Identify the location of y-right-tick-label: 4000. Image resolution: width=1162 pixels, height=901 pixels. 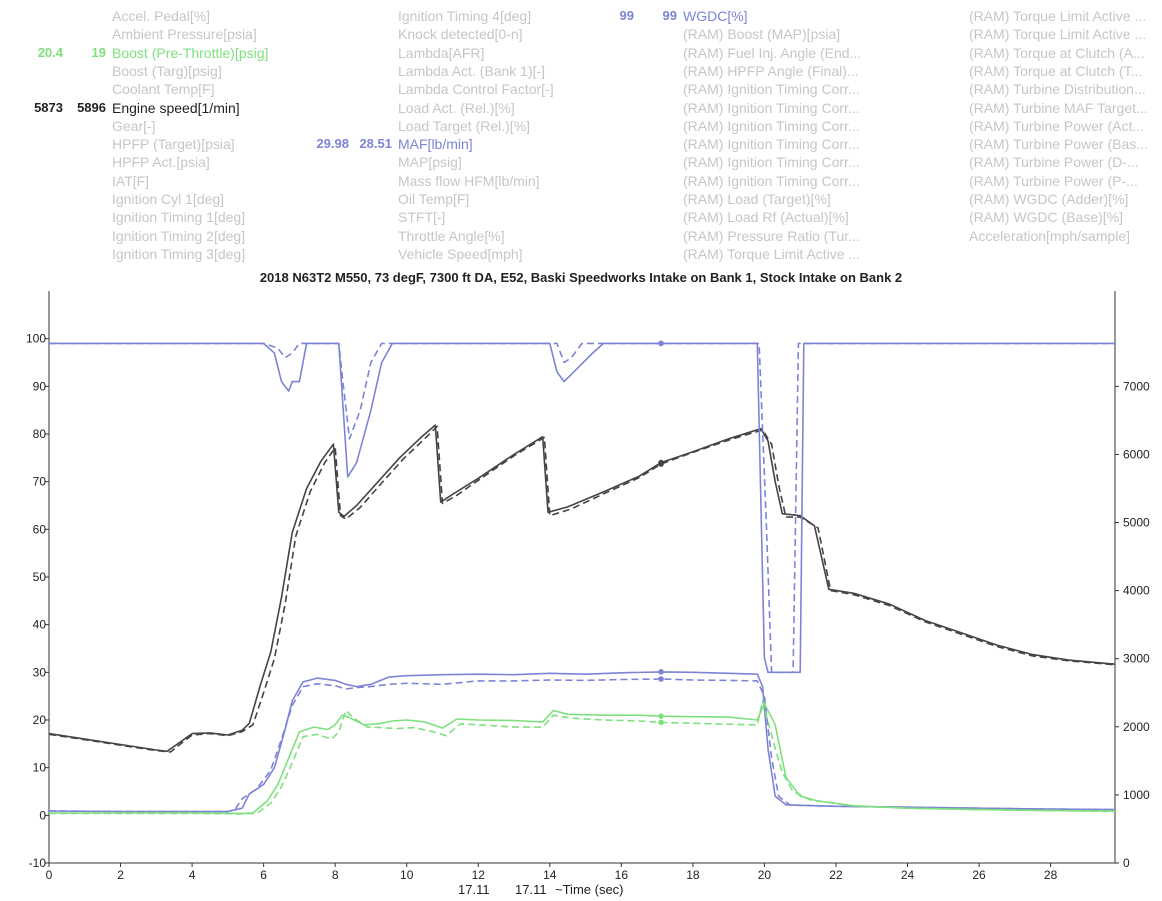
(1136, 591).